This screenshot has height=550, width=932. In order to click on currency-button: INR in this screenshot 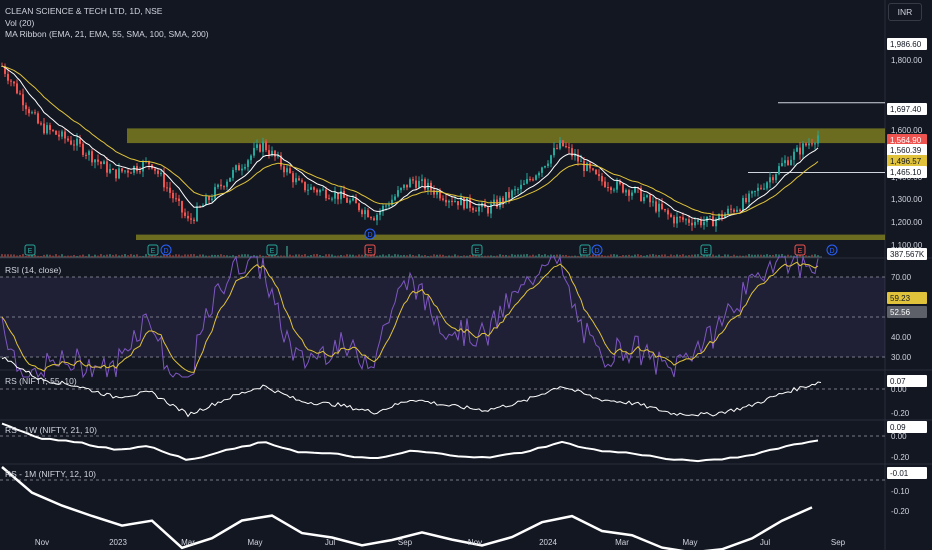, I will do `click(905, 12)`.